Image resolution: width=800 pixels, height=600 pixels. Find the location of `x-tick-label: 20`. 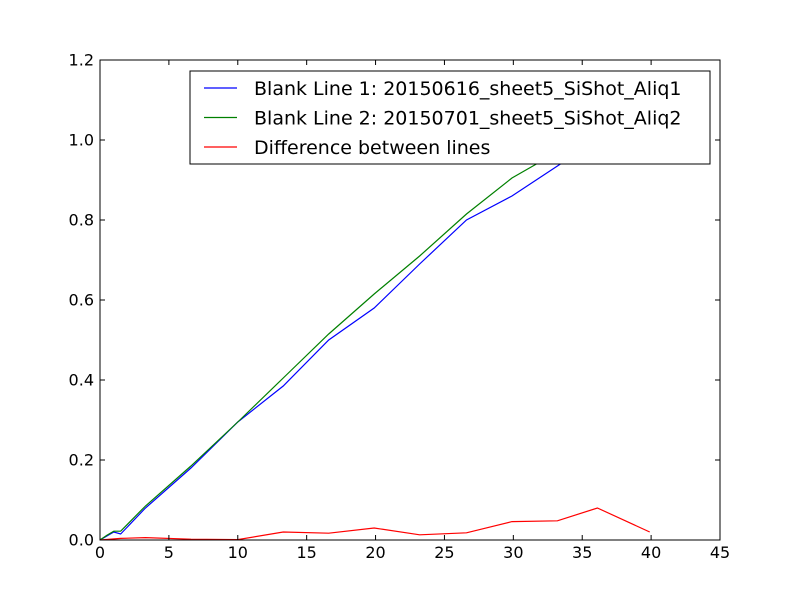

x-tick-label: 20 is located at coordinates (375, 552).